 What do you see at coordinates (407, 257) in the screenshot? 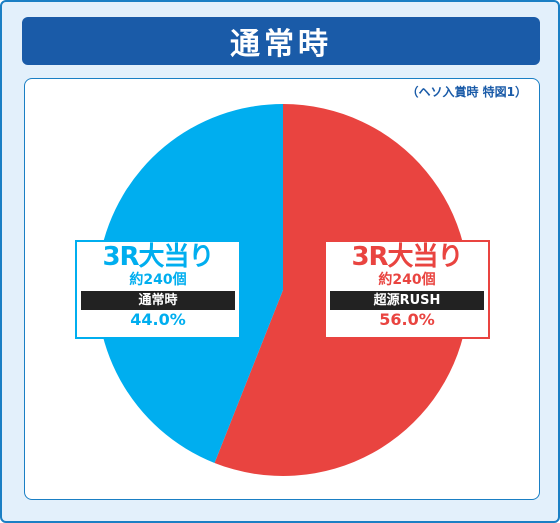
I see `slice-label-rush-title: 3R大当り` at bounding box center [407, 257].